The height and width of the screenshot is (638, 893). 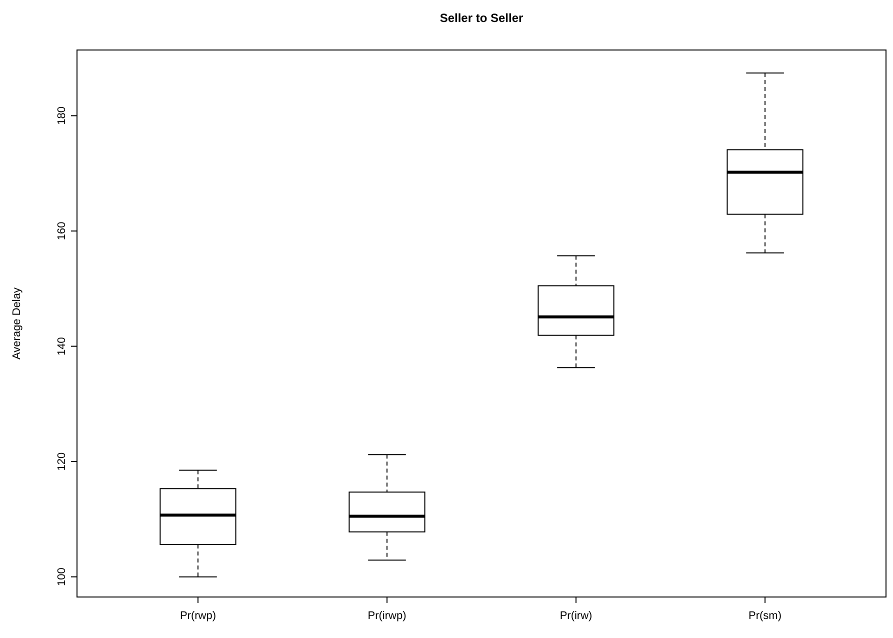 What do you see at coordinates (765, 616) in the screenshot?
I see `x-tick-label: Pr(sm)` at bounding box center [765, 616].